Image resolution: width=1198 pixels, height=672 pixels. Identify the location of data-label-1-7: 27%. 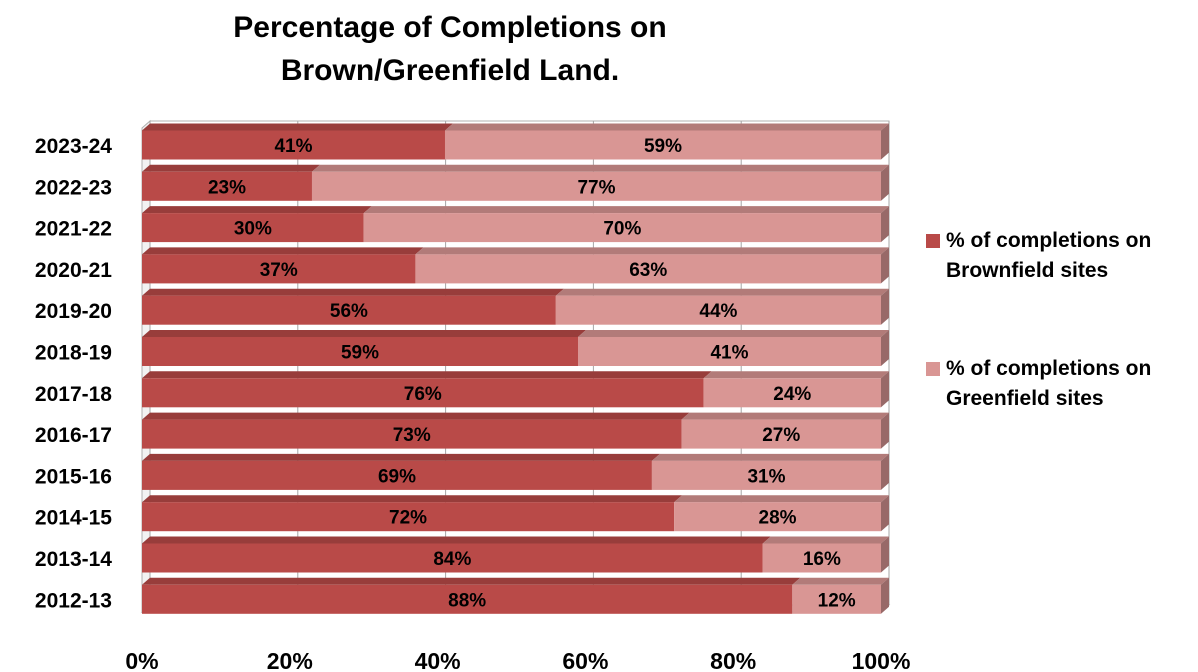
(781, 435).